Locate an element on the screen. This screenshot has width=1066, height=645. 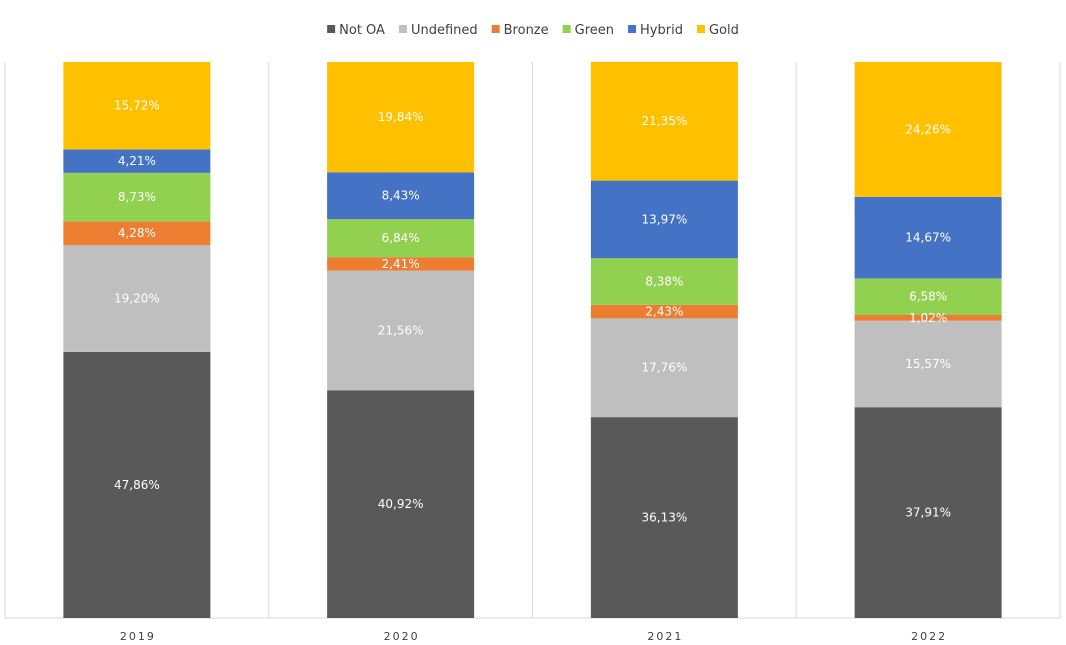
bar-segment-bronze-2022 is located at coordinates (928, 317).